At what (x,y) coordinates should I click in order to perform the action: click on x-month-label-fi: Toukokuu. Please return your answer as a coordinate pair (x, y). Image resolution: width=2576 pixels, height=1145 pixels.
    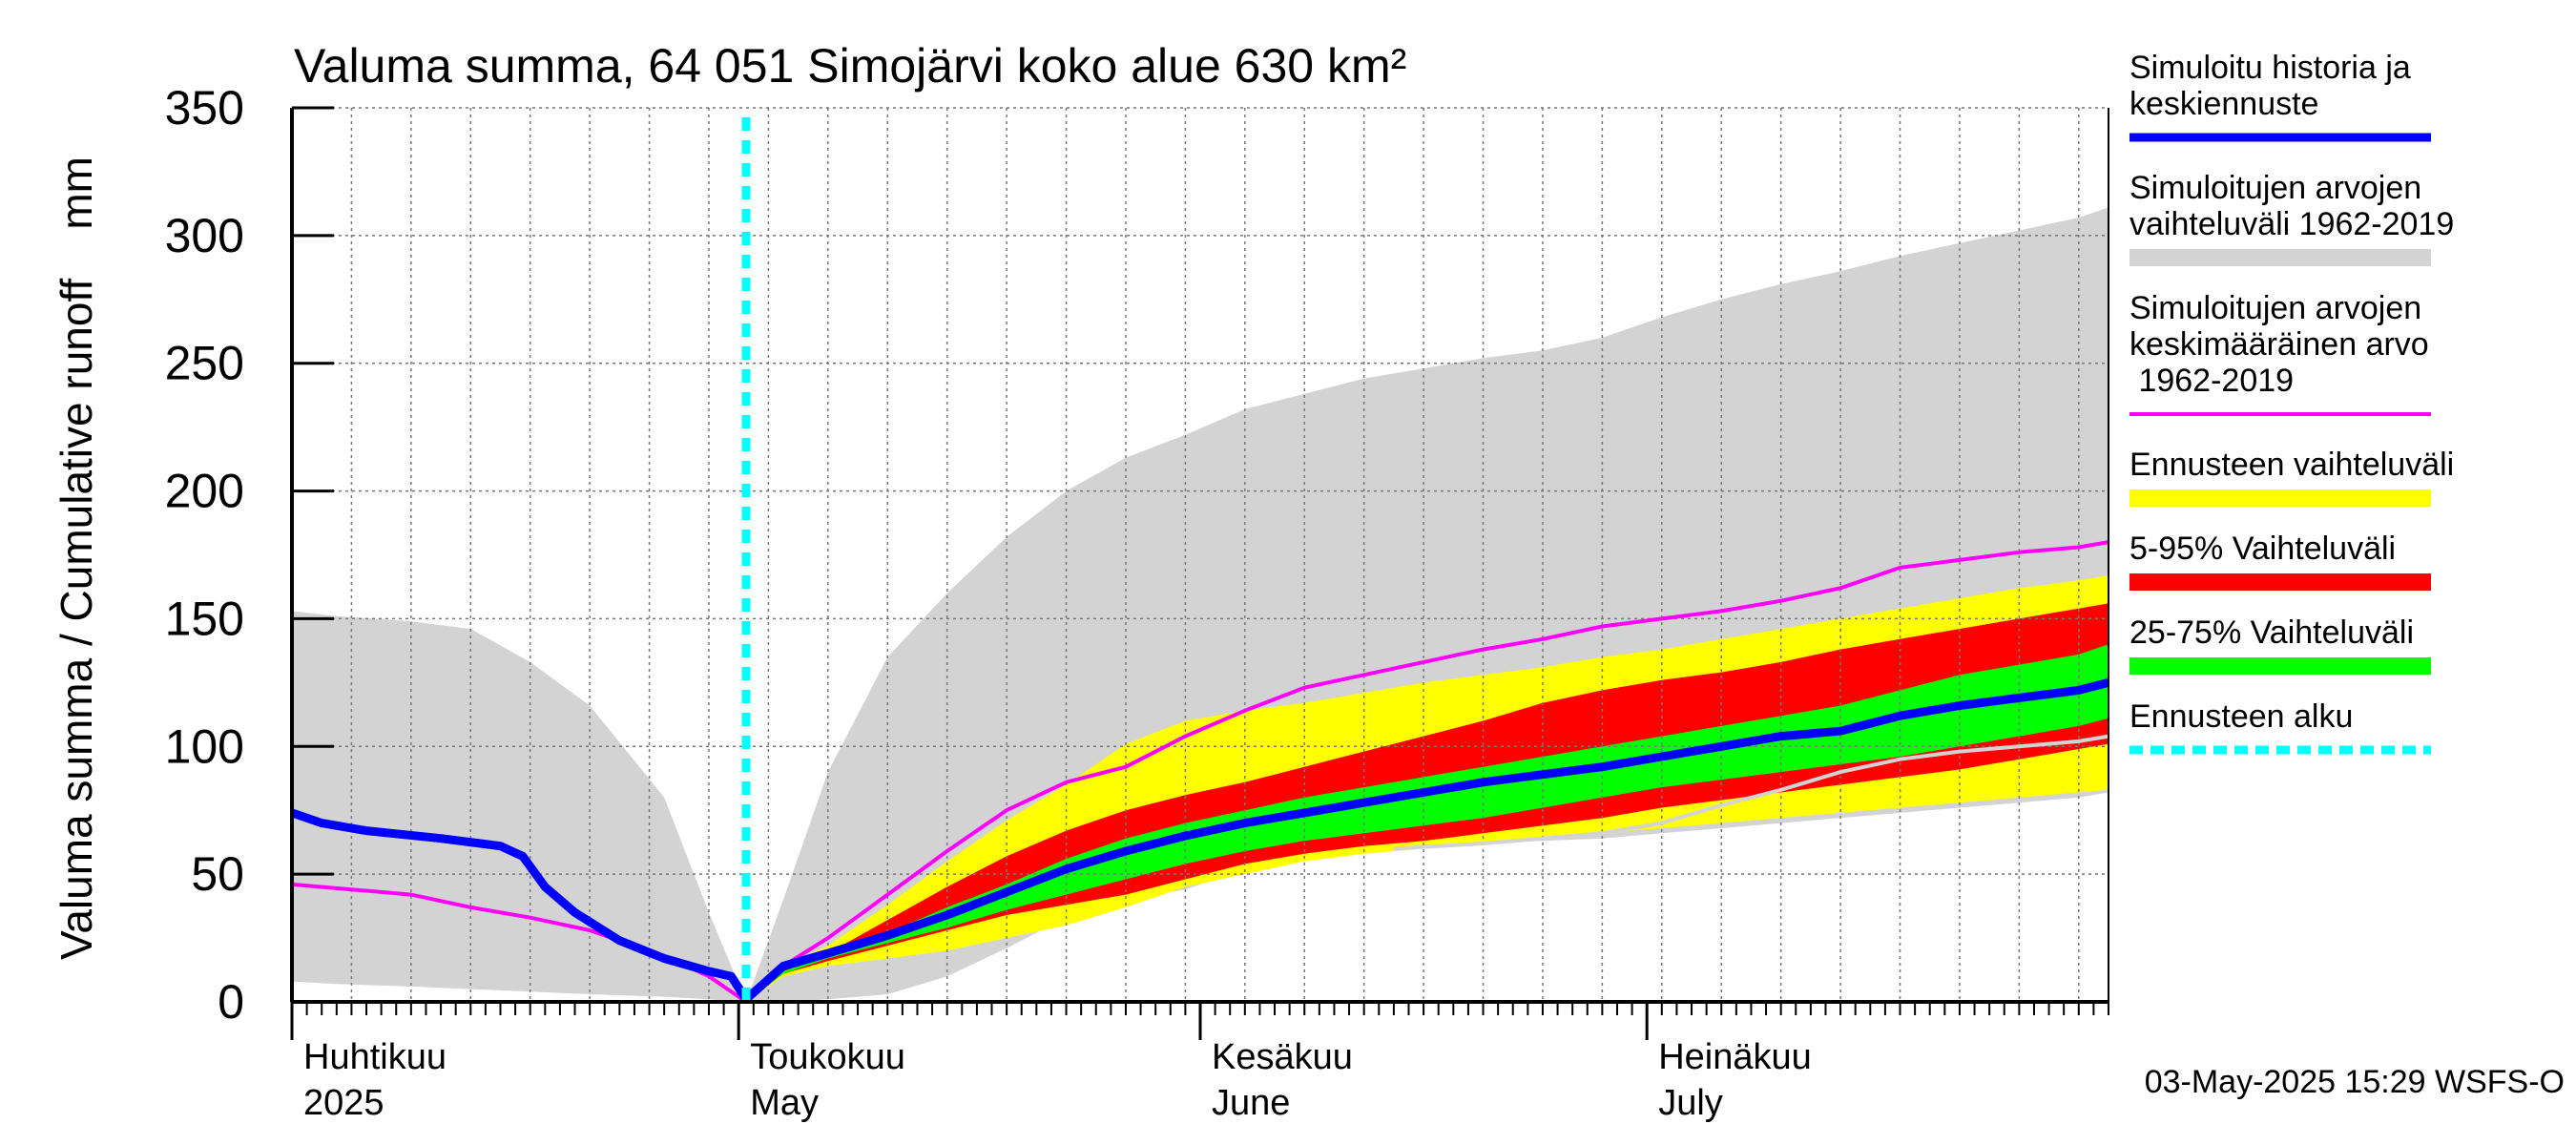
    Looking at the image, I should click on (827, 1057).